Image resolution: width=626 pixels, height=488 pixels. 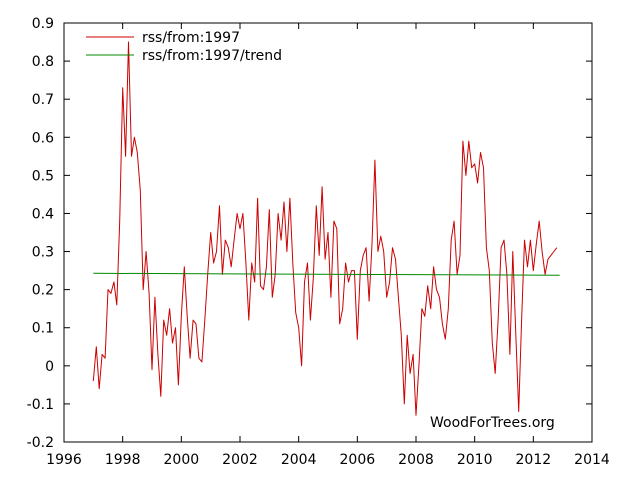 I want to click on x-tick-label: 2002, so click(x=240, y=460).